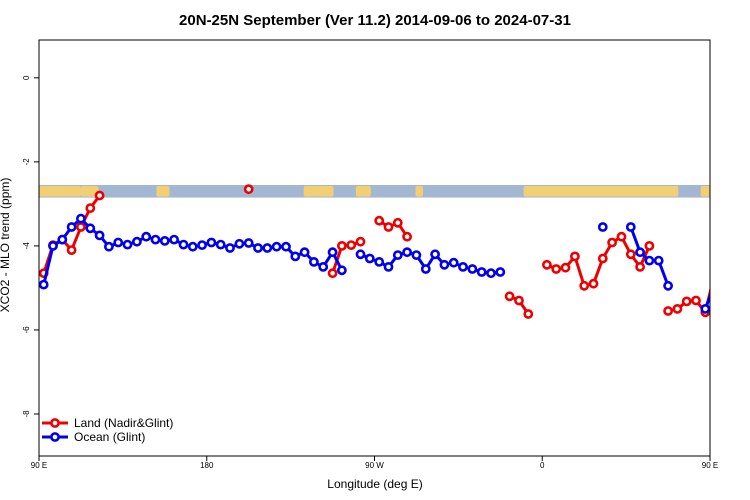 The width and height of the screenshot is (750, 500). I want to click on legend-entry-0: Land (Nadir&Glint), so click(107, 423).